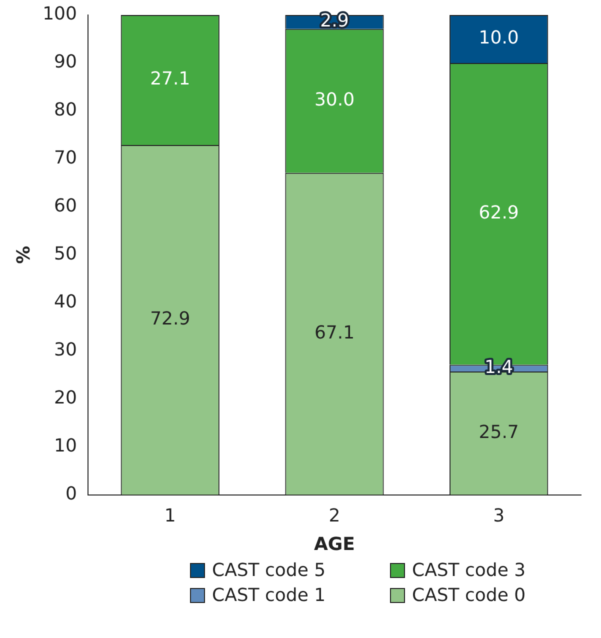 This screenshot has width=601, height=638. I want to click on x-tick-label: 2, so click(334, 515).